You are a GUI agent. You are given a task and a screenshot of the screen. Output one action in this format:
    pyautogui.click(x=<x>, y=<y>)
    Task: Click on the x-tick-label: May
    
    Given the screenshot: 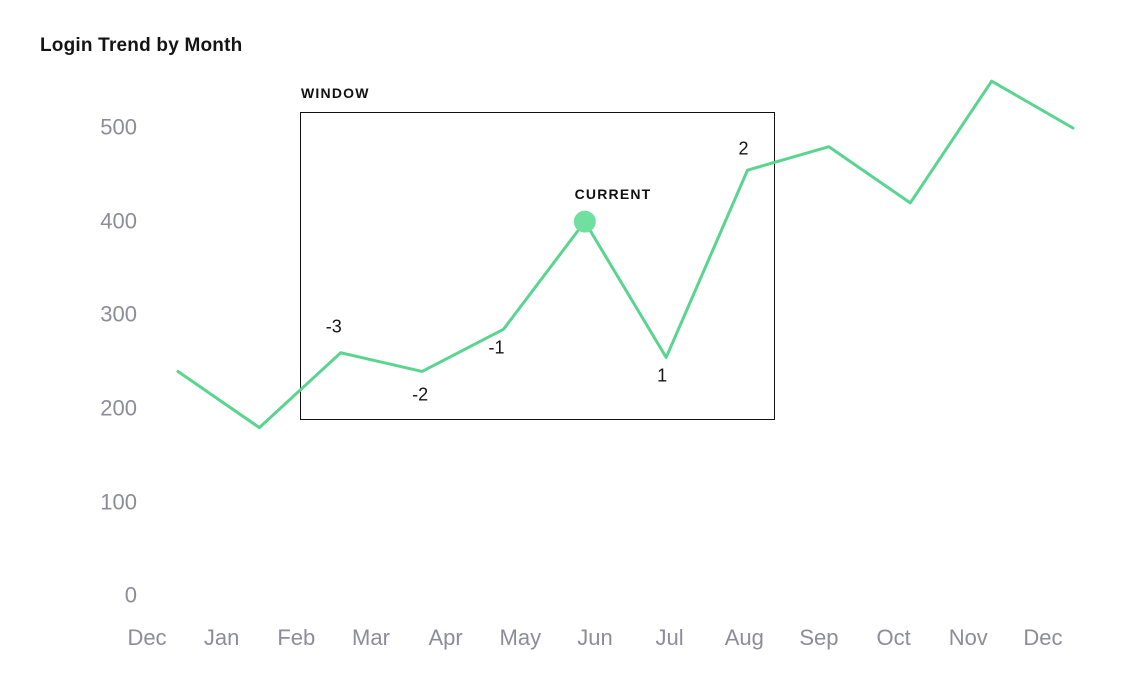 What is the action you would take?
    pyautogui.click(x=520, y=637)
    